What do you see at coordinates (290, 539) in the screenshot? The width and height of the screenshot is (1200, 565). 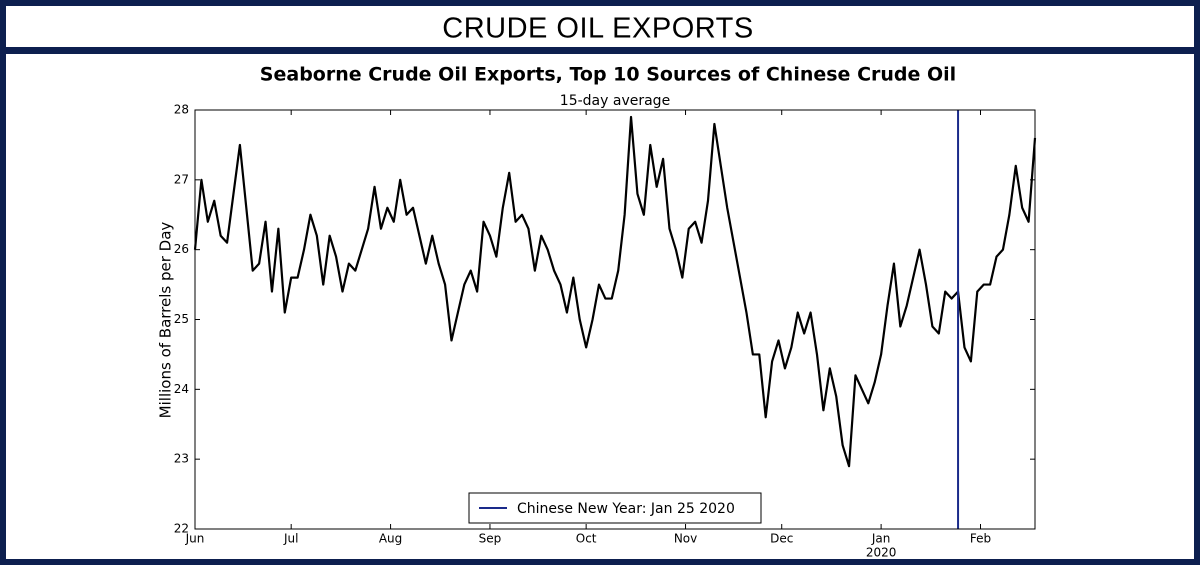 I see `x-tick-label: Jul` at bounding box center [290, 539].